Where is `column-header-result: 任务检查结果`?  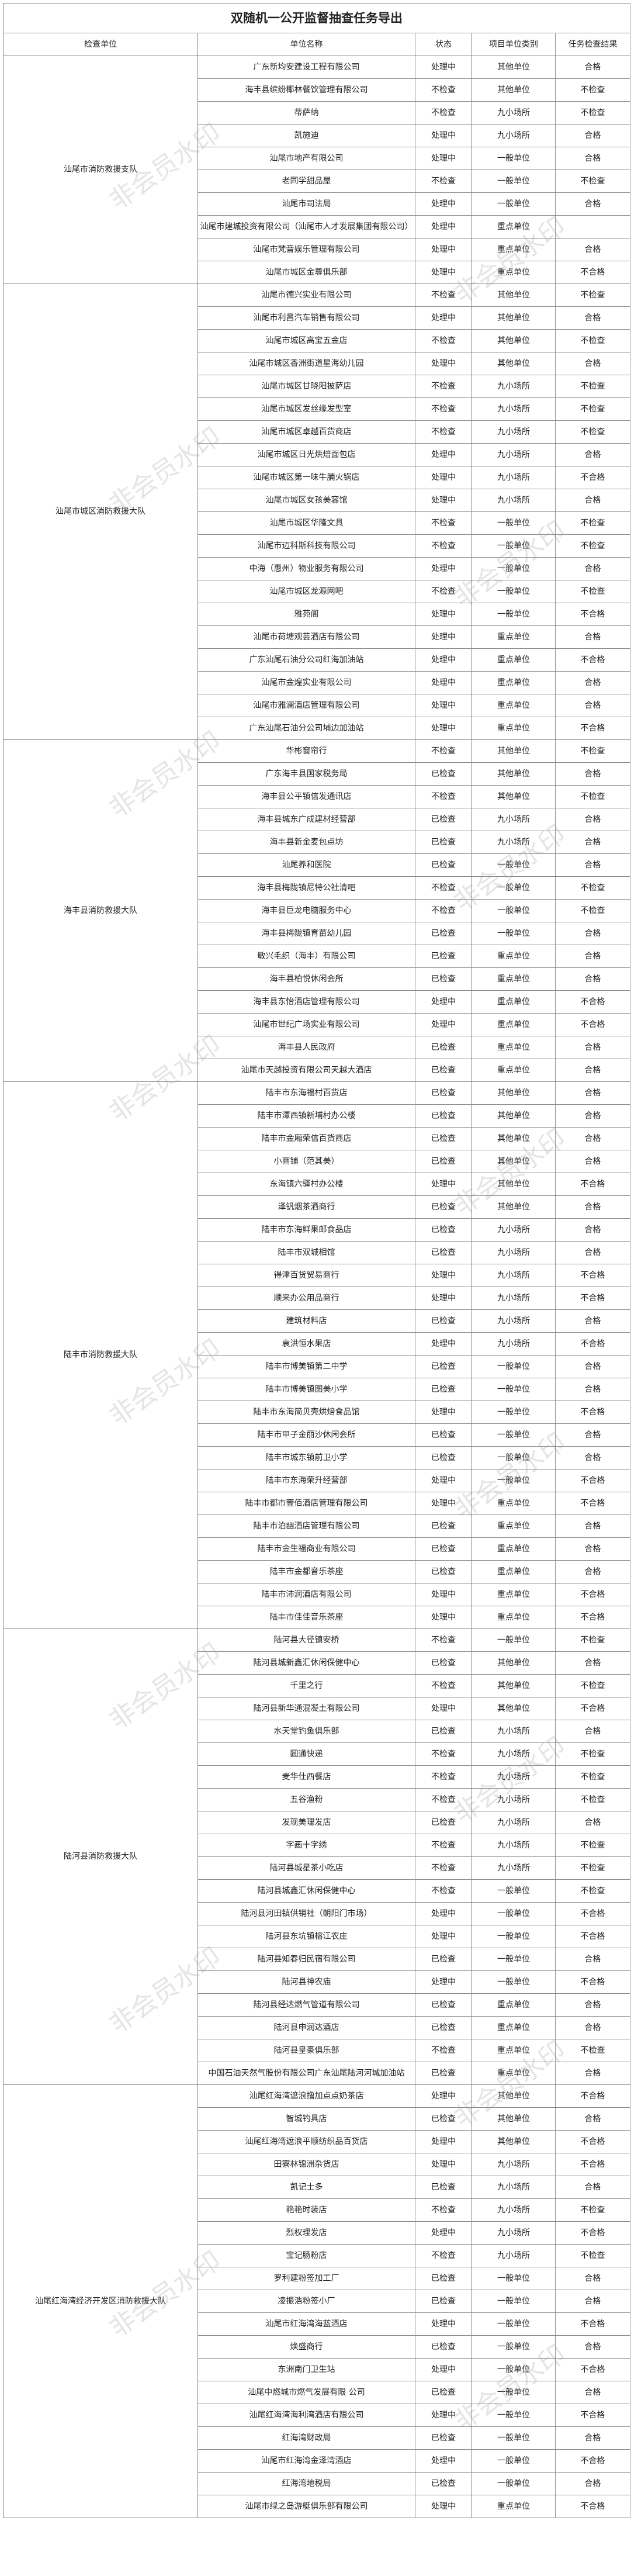
column-header-result: 任务检查结果 is located at coordinates (592, 44).